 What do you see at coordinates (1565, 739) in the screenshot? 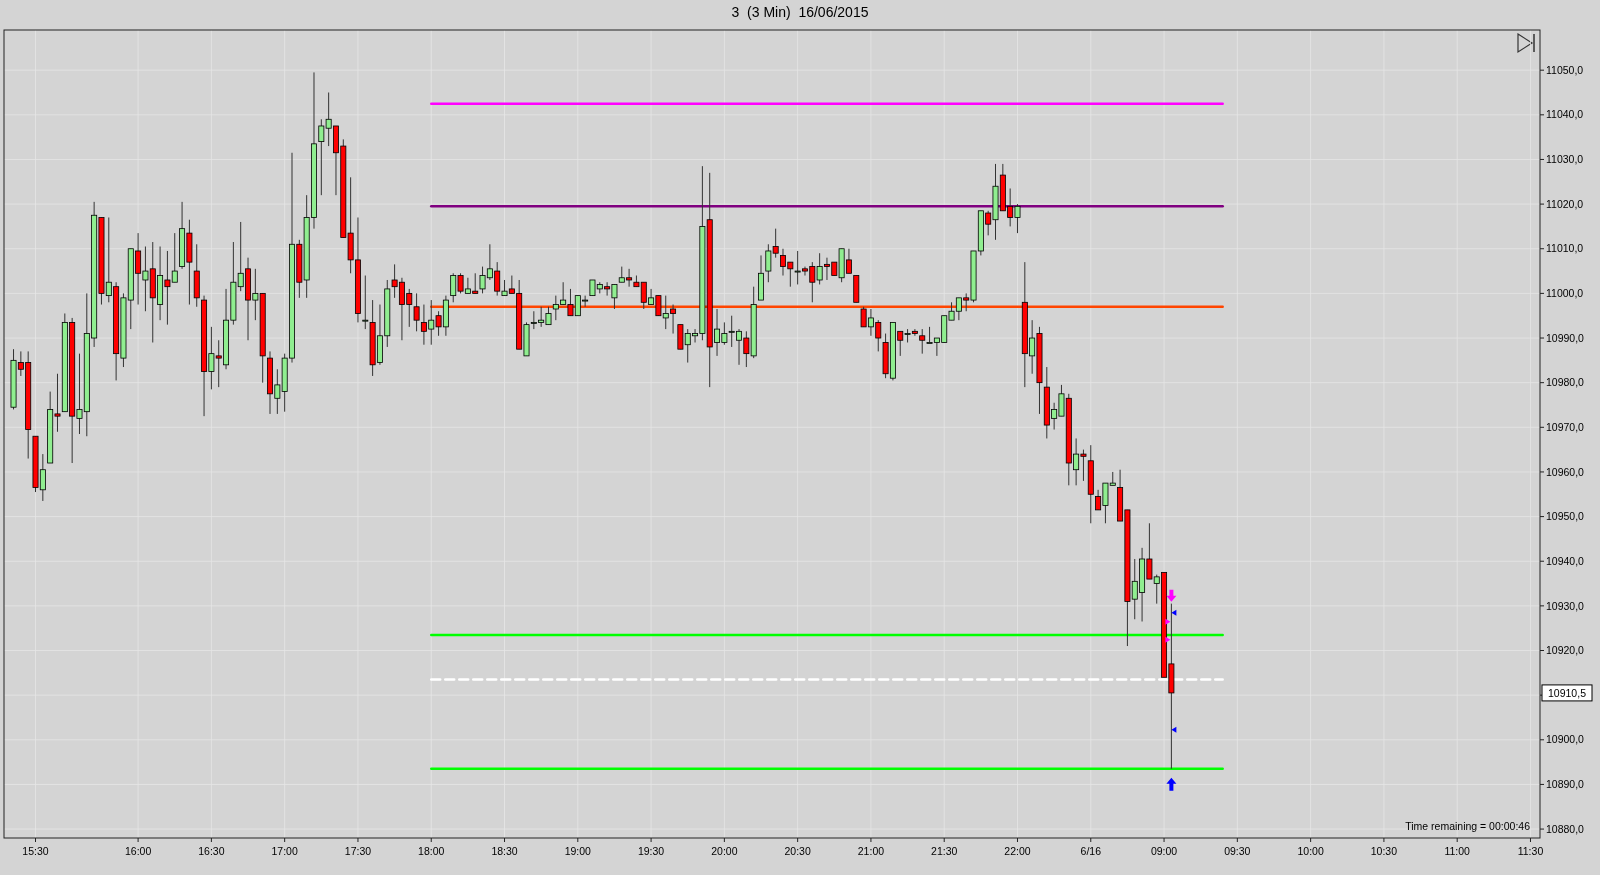
I see `y-tick-label: 10900,0` at bounding box center [1565, 739].